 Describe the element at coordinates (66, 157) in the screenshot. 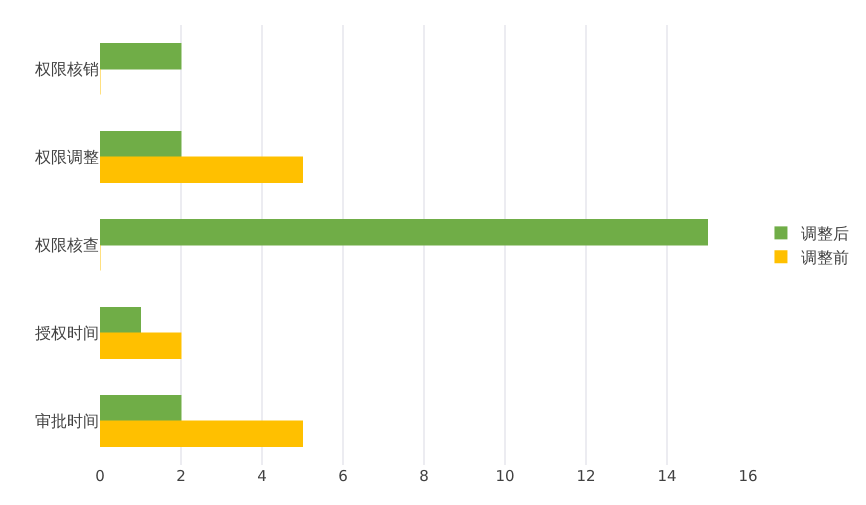

I see `y-tick-label: 权限调整` at that location.